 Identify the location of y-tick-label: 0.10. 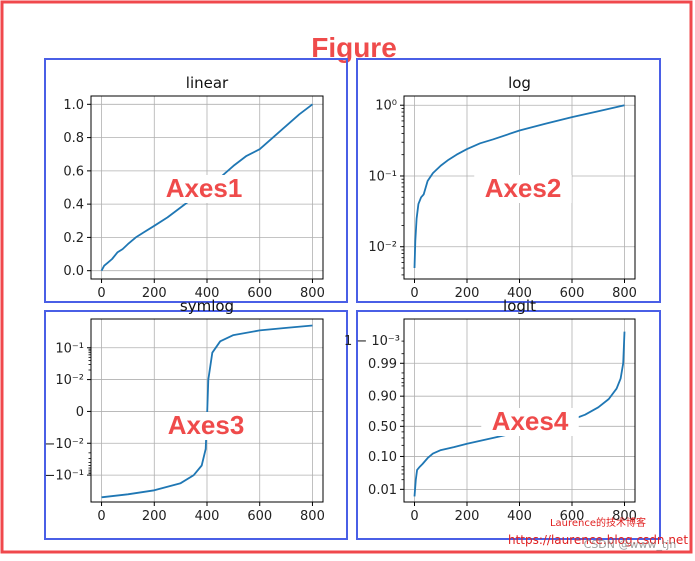
(382, 457).